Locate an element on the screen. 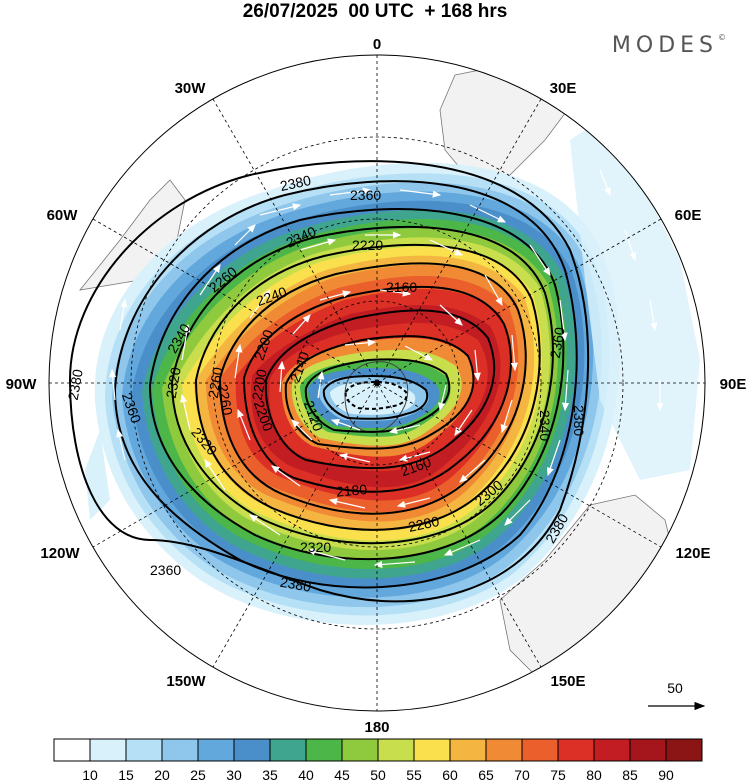 This screenshot has width=750, height=782. lon-label-120e: 120E is located at coordinates (692, 553).